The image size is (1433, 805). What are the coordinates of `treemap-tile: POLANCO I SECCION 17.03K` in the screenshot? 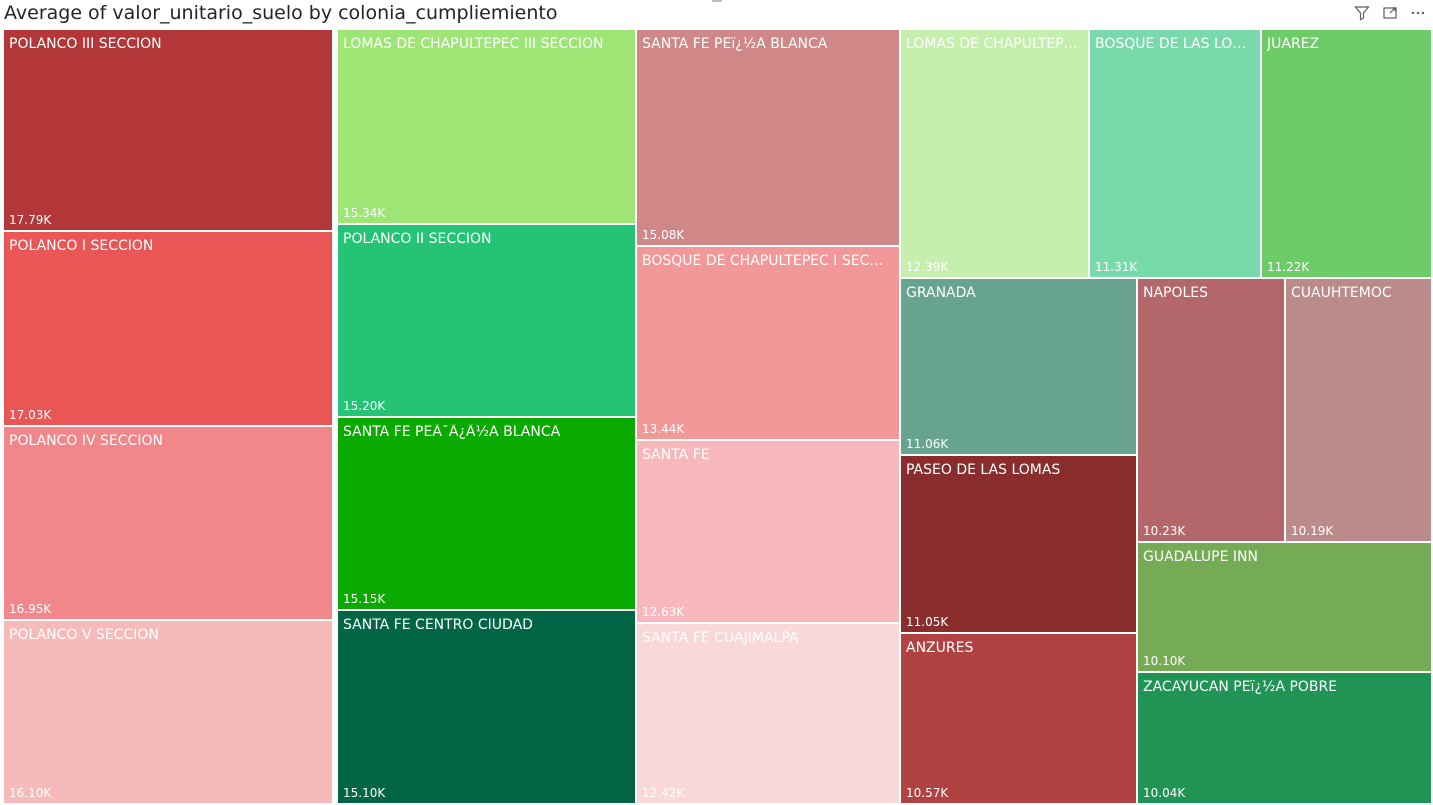 It's located at (169, 329).